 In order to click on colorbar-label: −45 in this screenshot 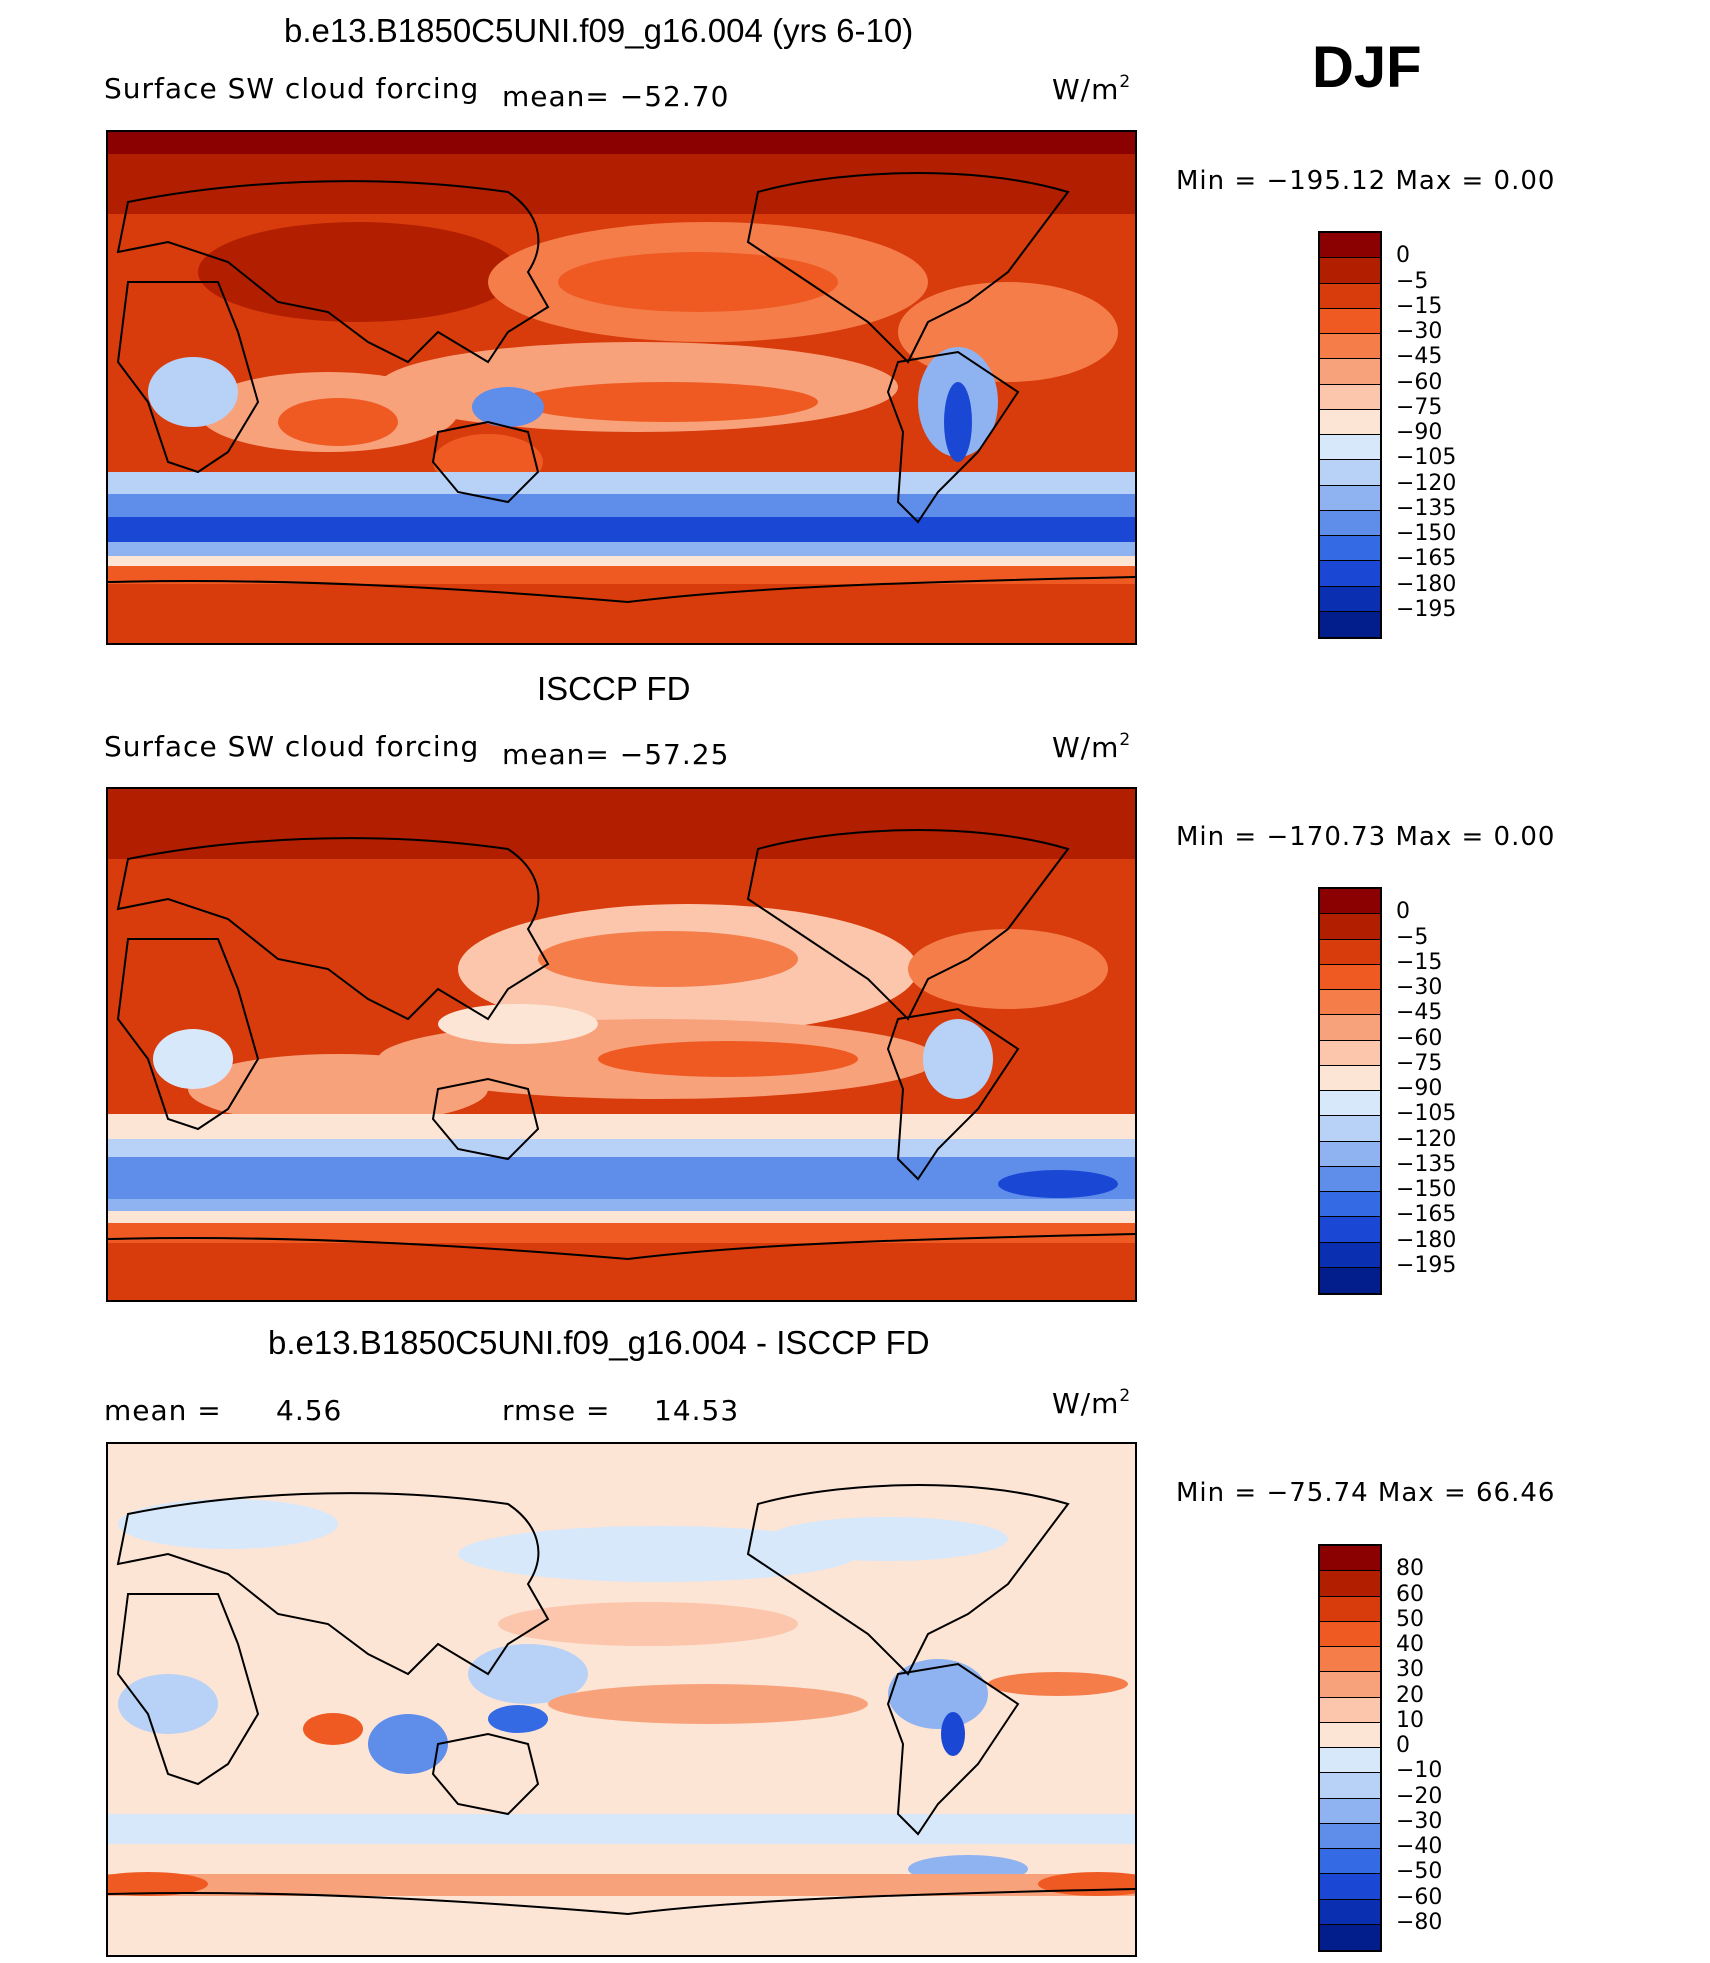, I will do `click(1419, 357)`.